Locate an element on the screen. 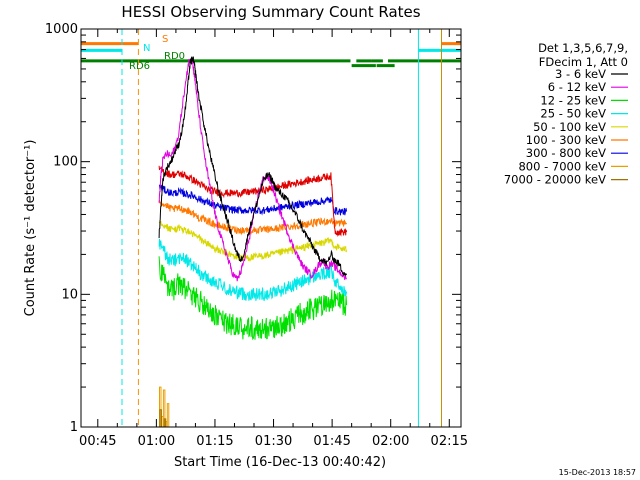 This screenshot has height=480, width=640. series-300-800-kev is located at coordinates (253, 200).